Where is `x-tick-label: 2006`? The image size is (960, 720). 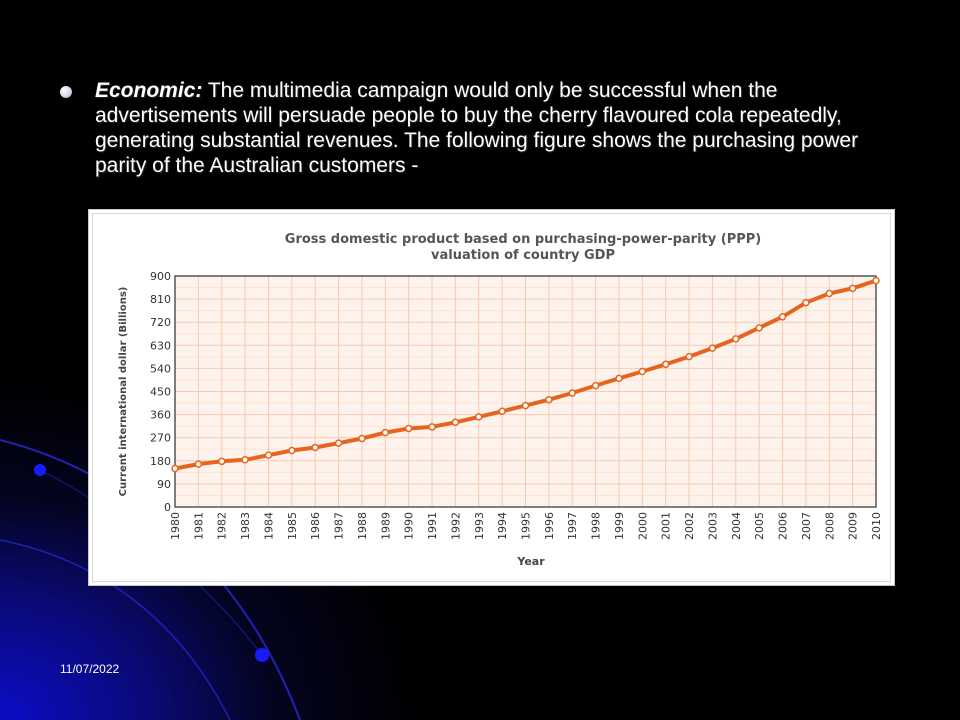 x-tick-label: 2006 is located at coordinates (783, 526).